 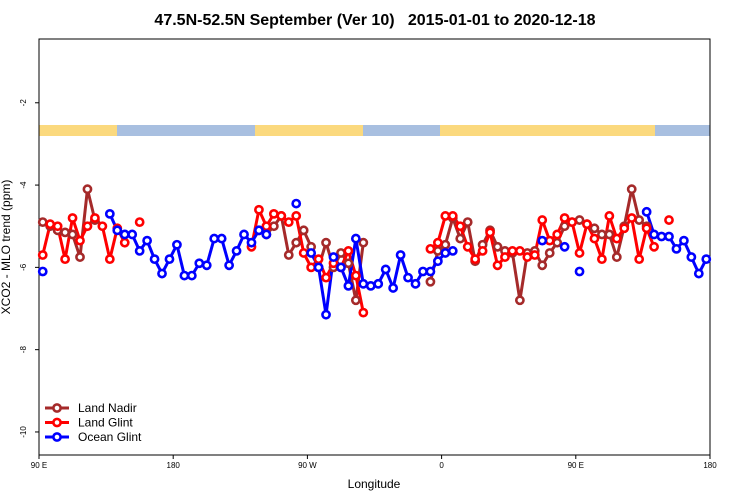 I want to click on y-tick-label: -6, so click(x=23, y=267).